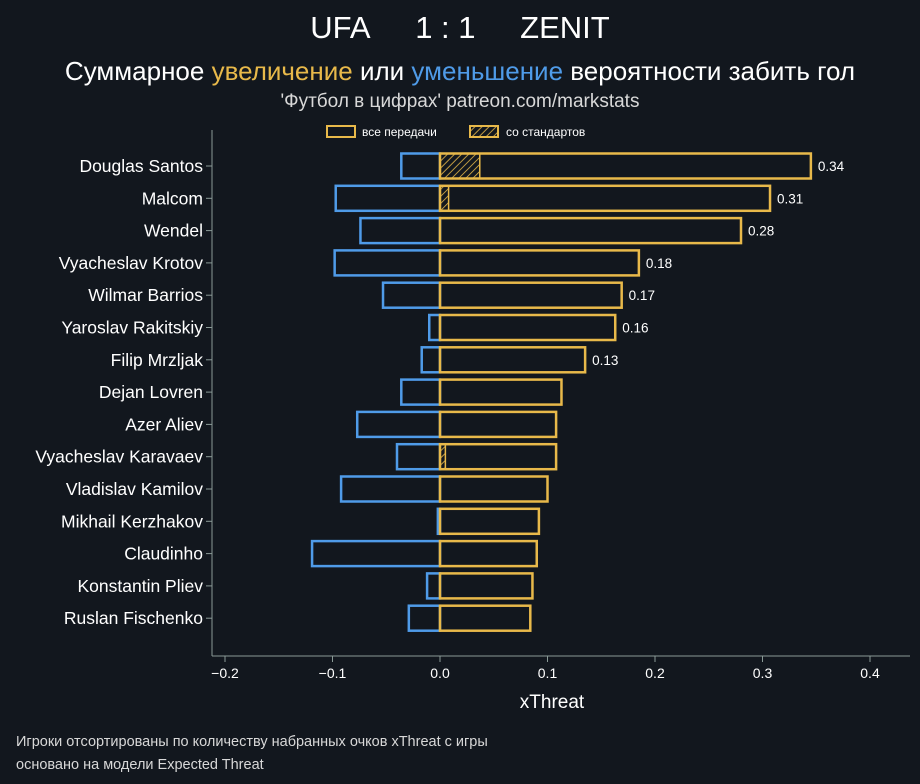  What do you see at coordinates (642, 295) in the screenshot?
I see `value-label: 0.17` at bounding box center [642, 295].